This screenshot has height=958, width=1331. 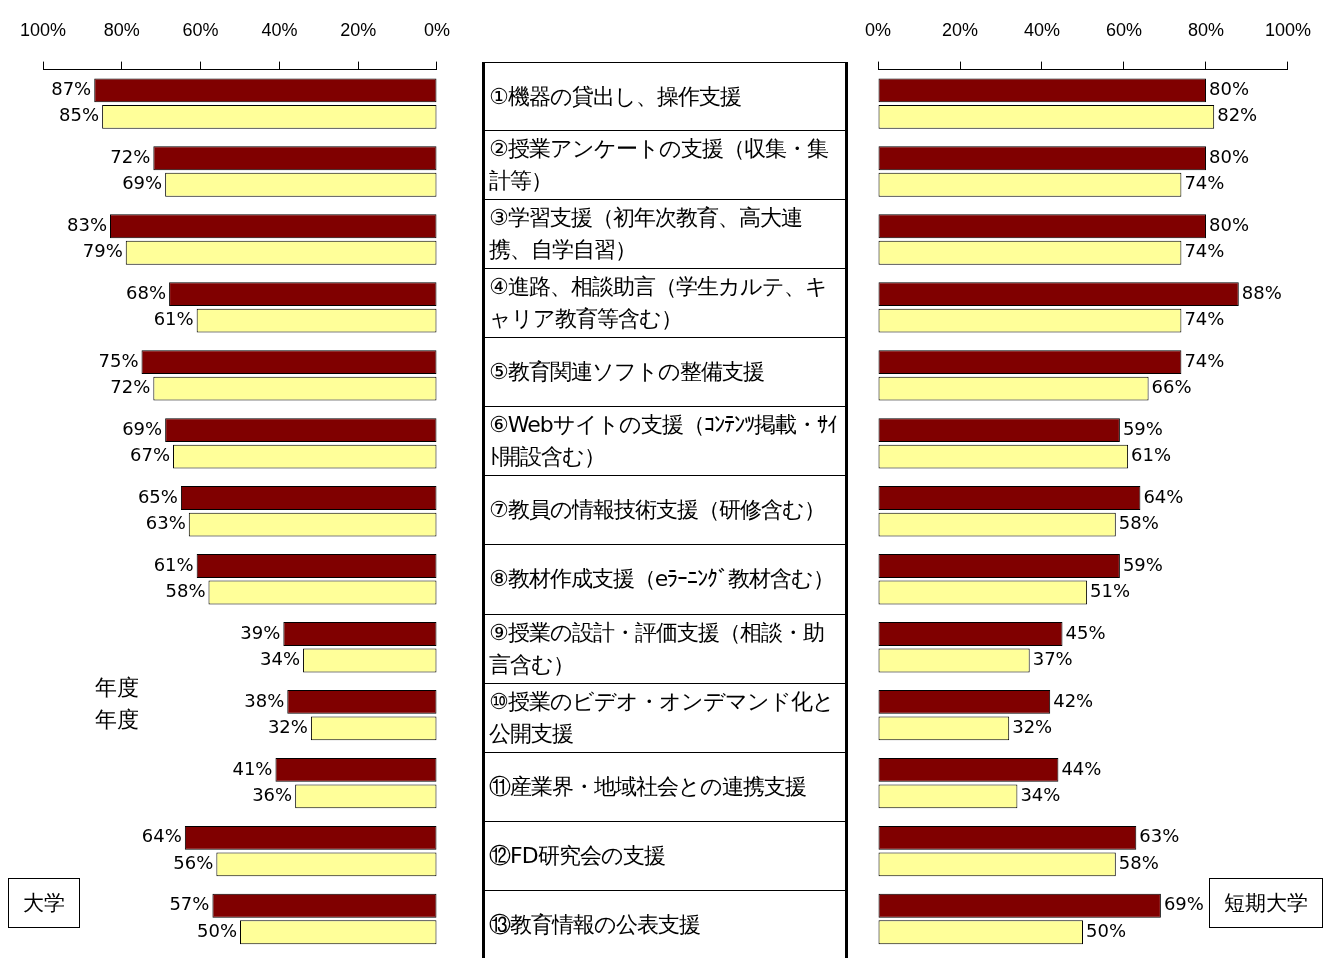 What do you see at coordinates (79, 115) in the screenshot?
I see `data-label: 85%` at bounding box center [79, 115].